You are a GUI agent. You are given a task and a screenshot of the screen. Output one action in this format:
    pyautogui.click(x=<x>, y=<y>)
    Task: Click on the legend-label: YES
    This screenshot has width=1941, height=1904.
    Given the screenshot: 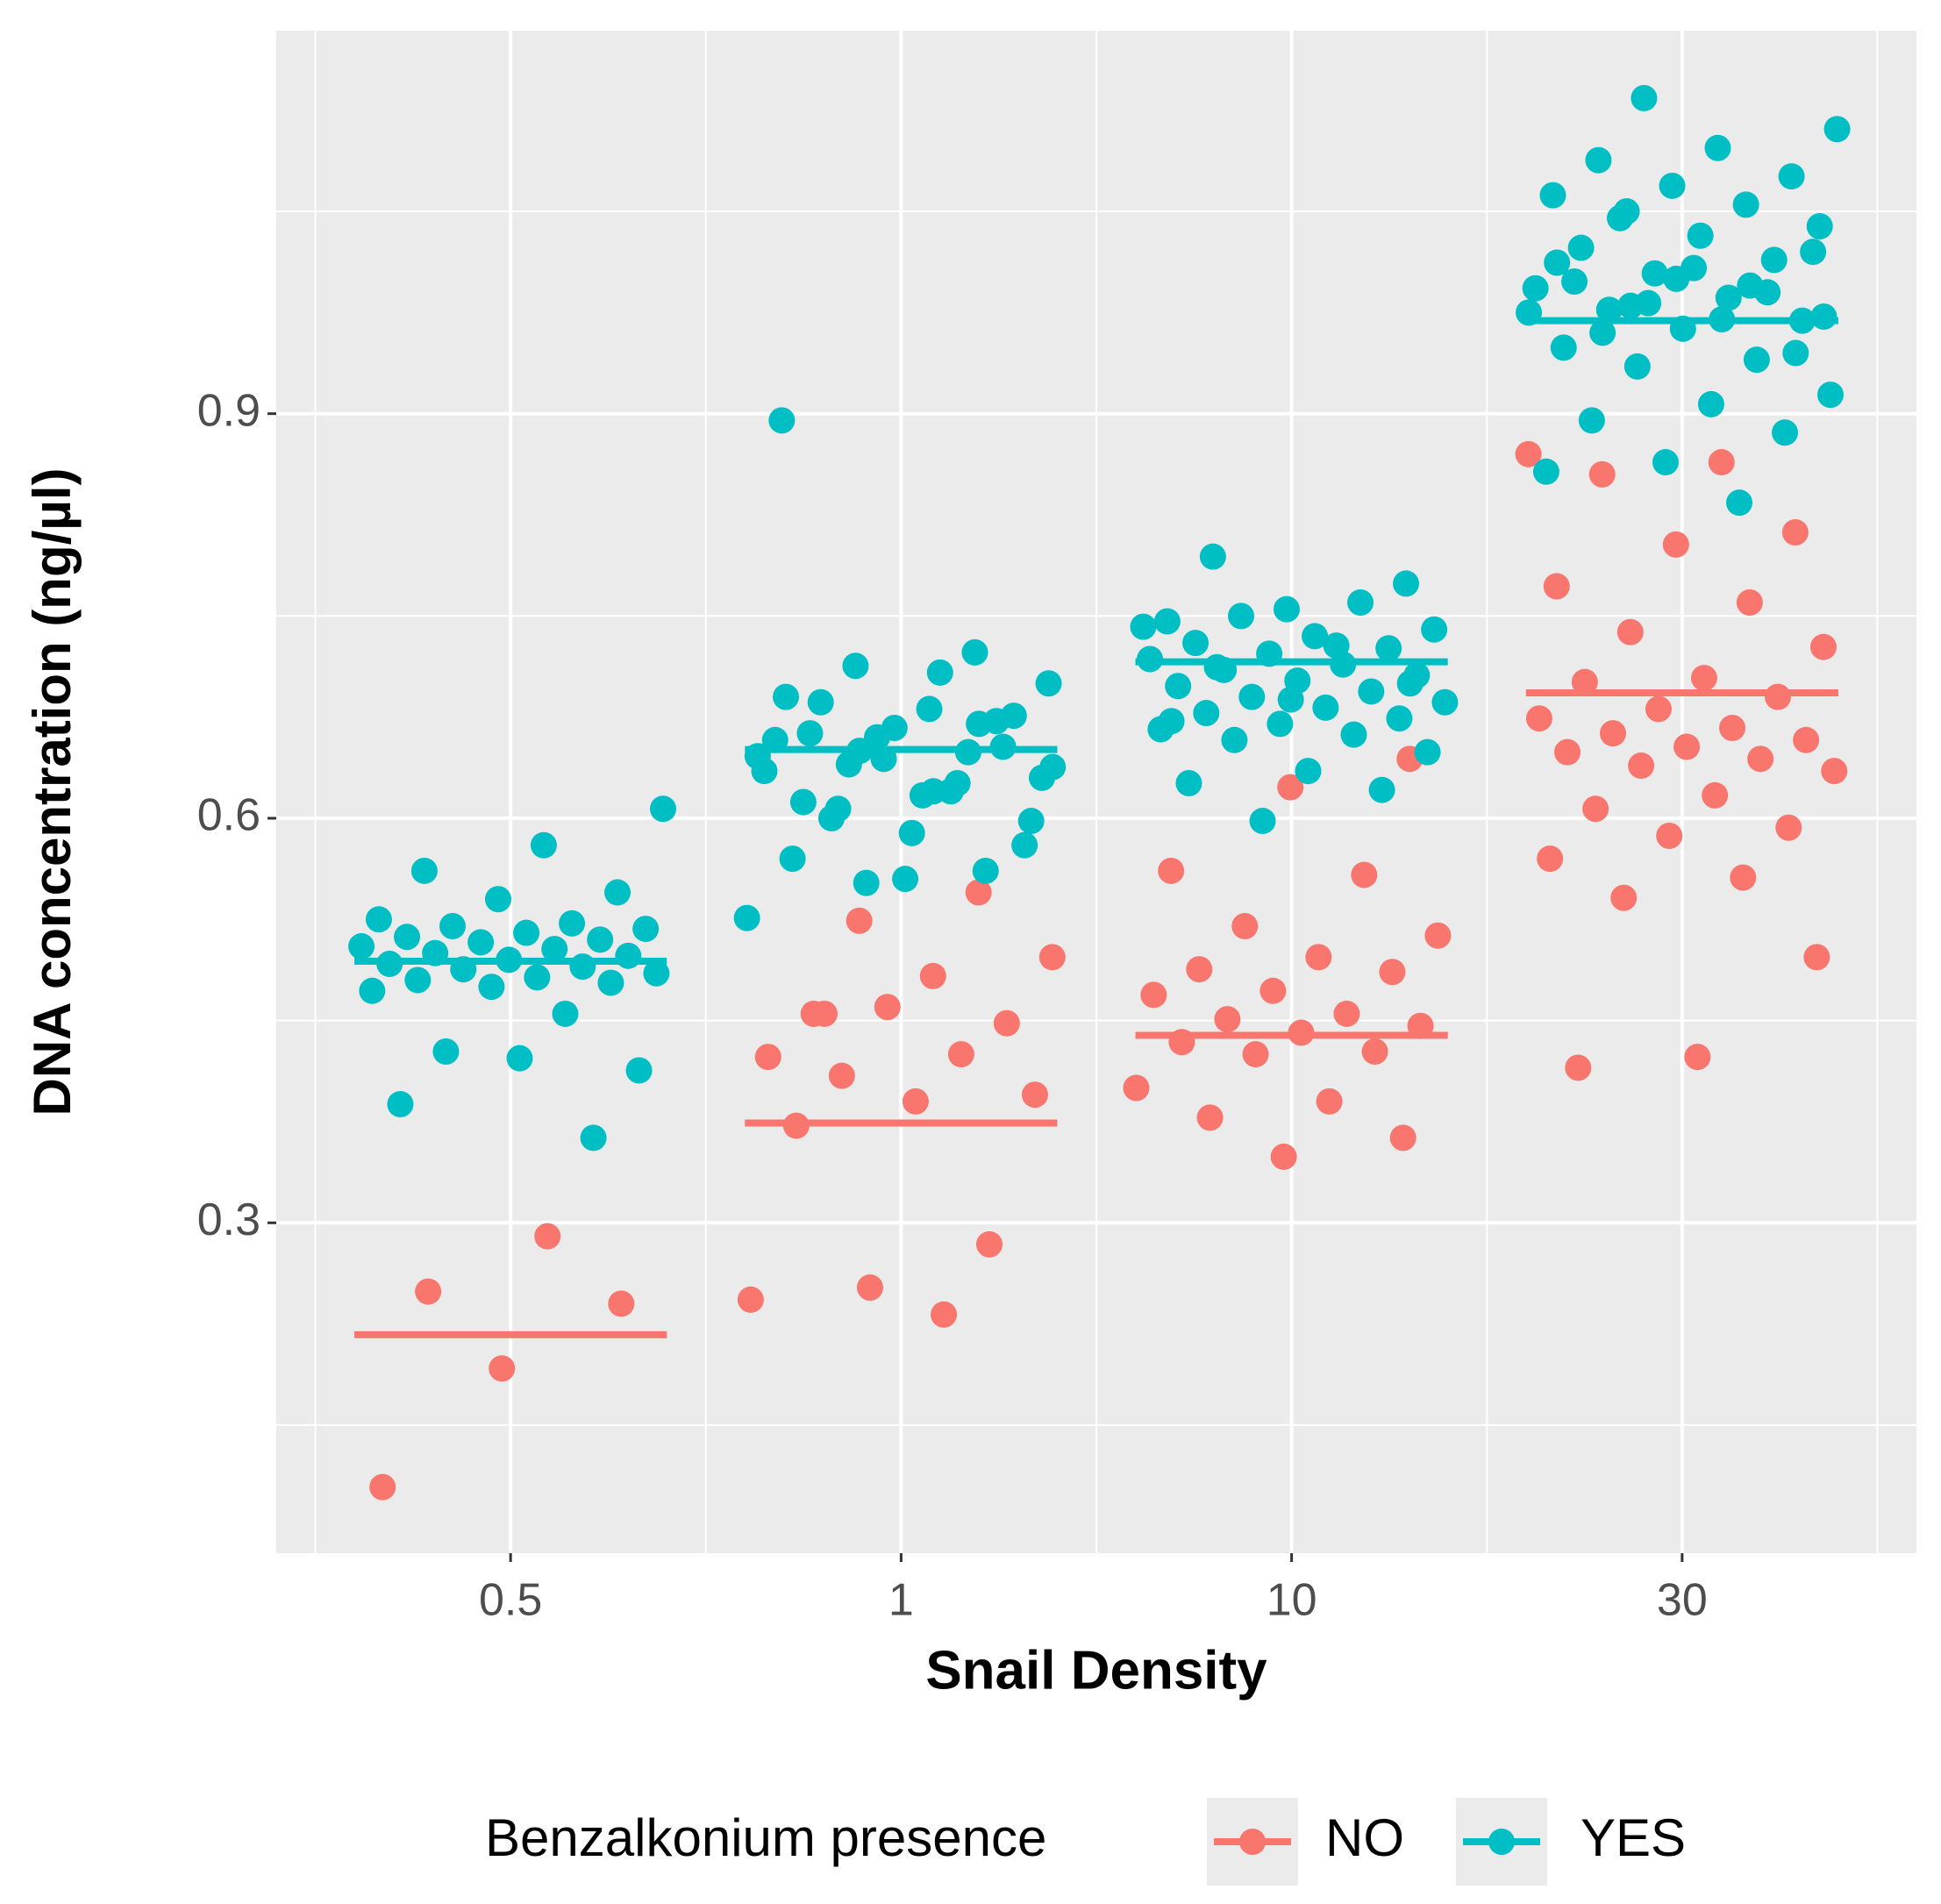 What is the action you would take?
    pyautogui.click(x=1633, y=1837)
    